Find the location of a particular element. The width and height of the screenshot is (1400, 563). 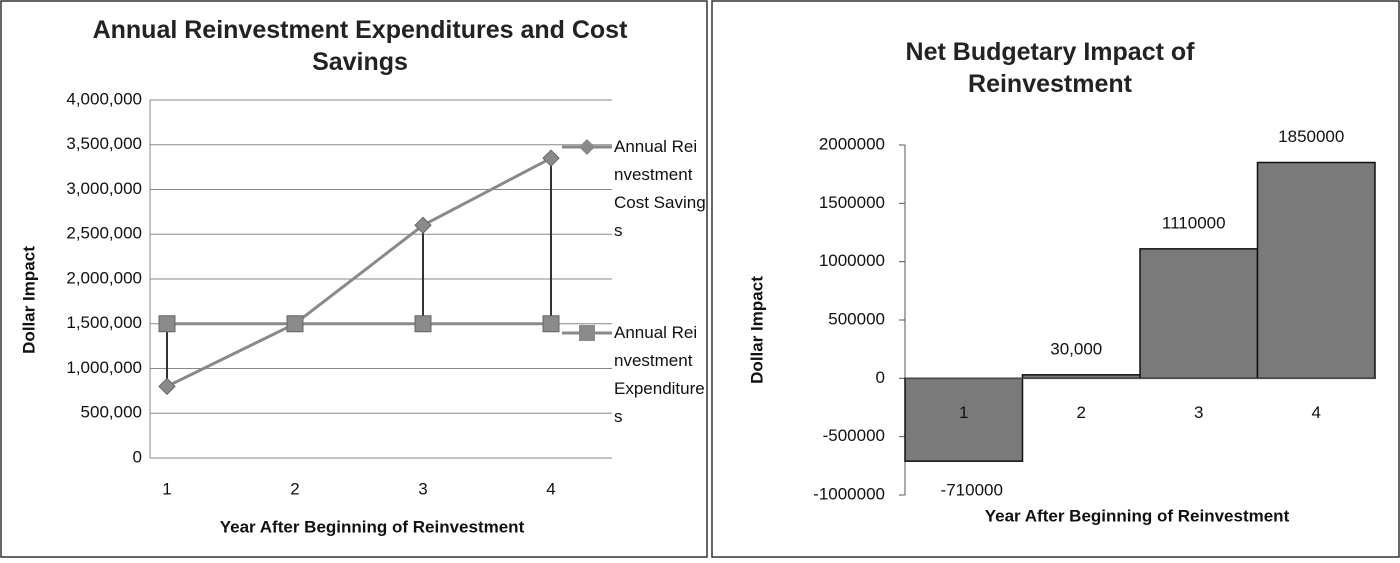

y-tick-label: 500,000 is located at coordinates (111, 412).